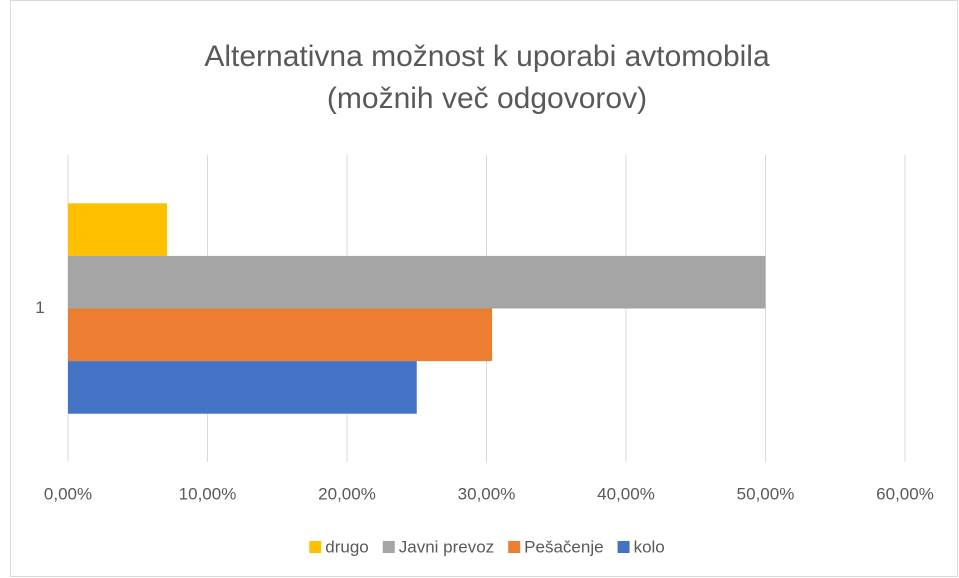  Describe the element at coordinates (208, 493) in the screenshot. I see `x-tick-label: 10,00%` at that location.